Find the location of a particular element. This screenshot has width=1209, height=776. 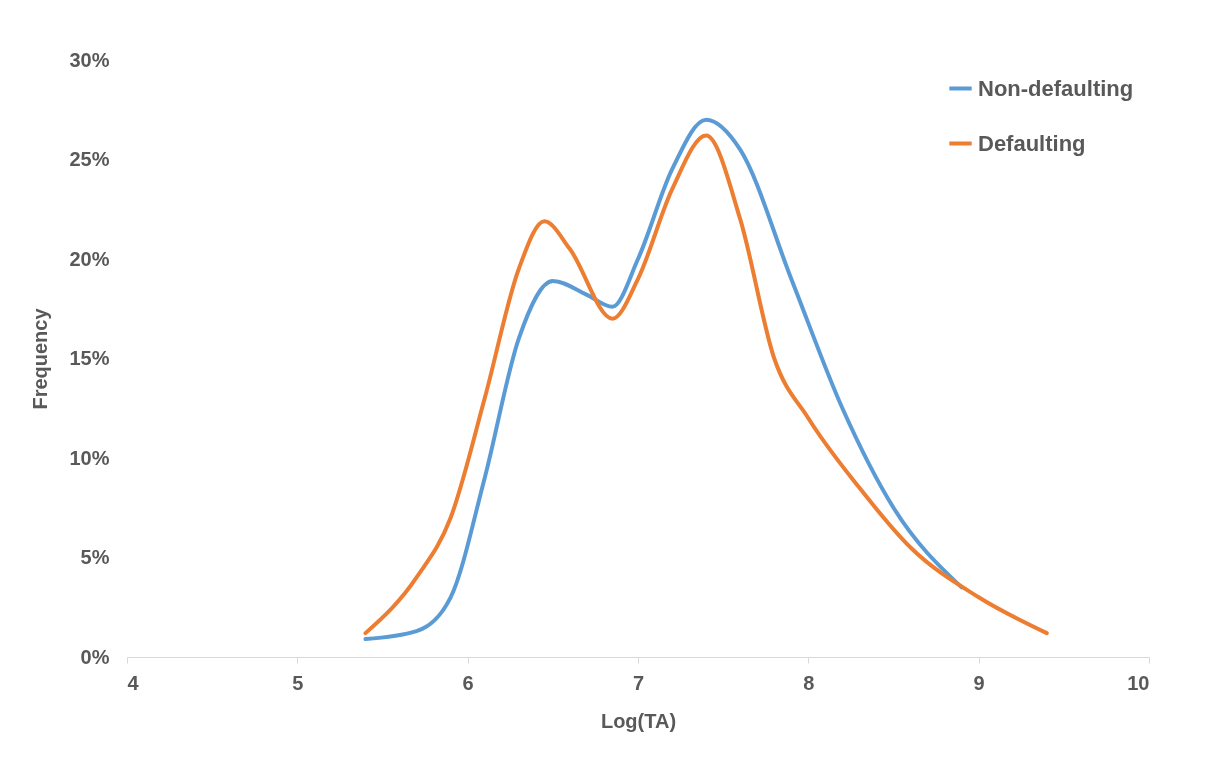

legend-label: Non-defaulting is located at coordinates (1056, 88).